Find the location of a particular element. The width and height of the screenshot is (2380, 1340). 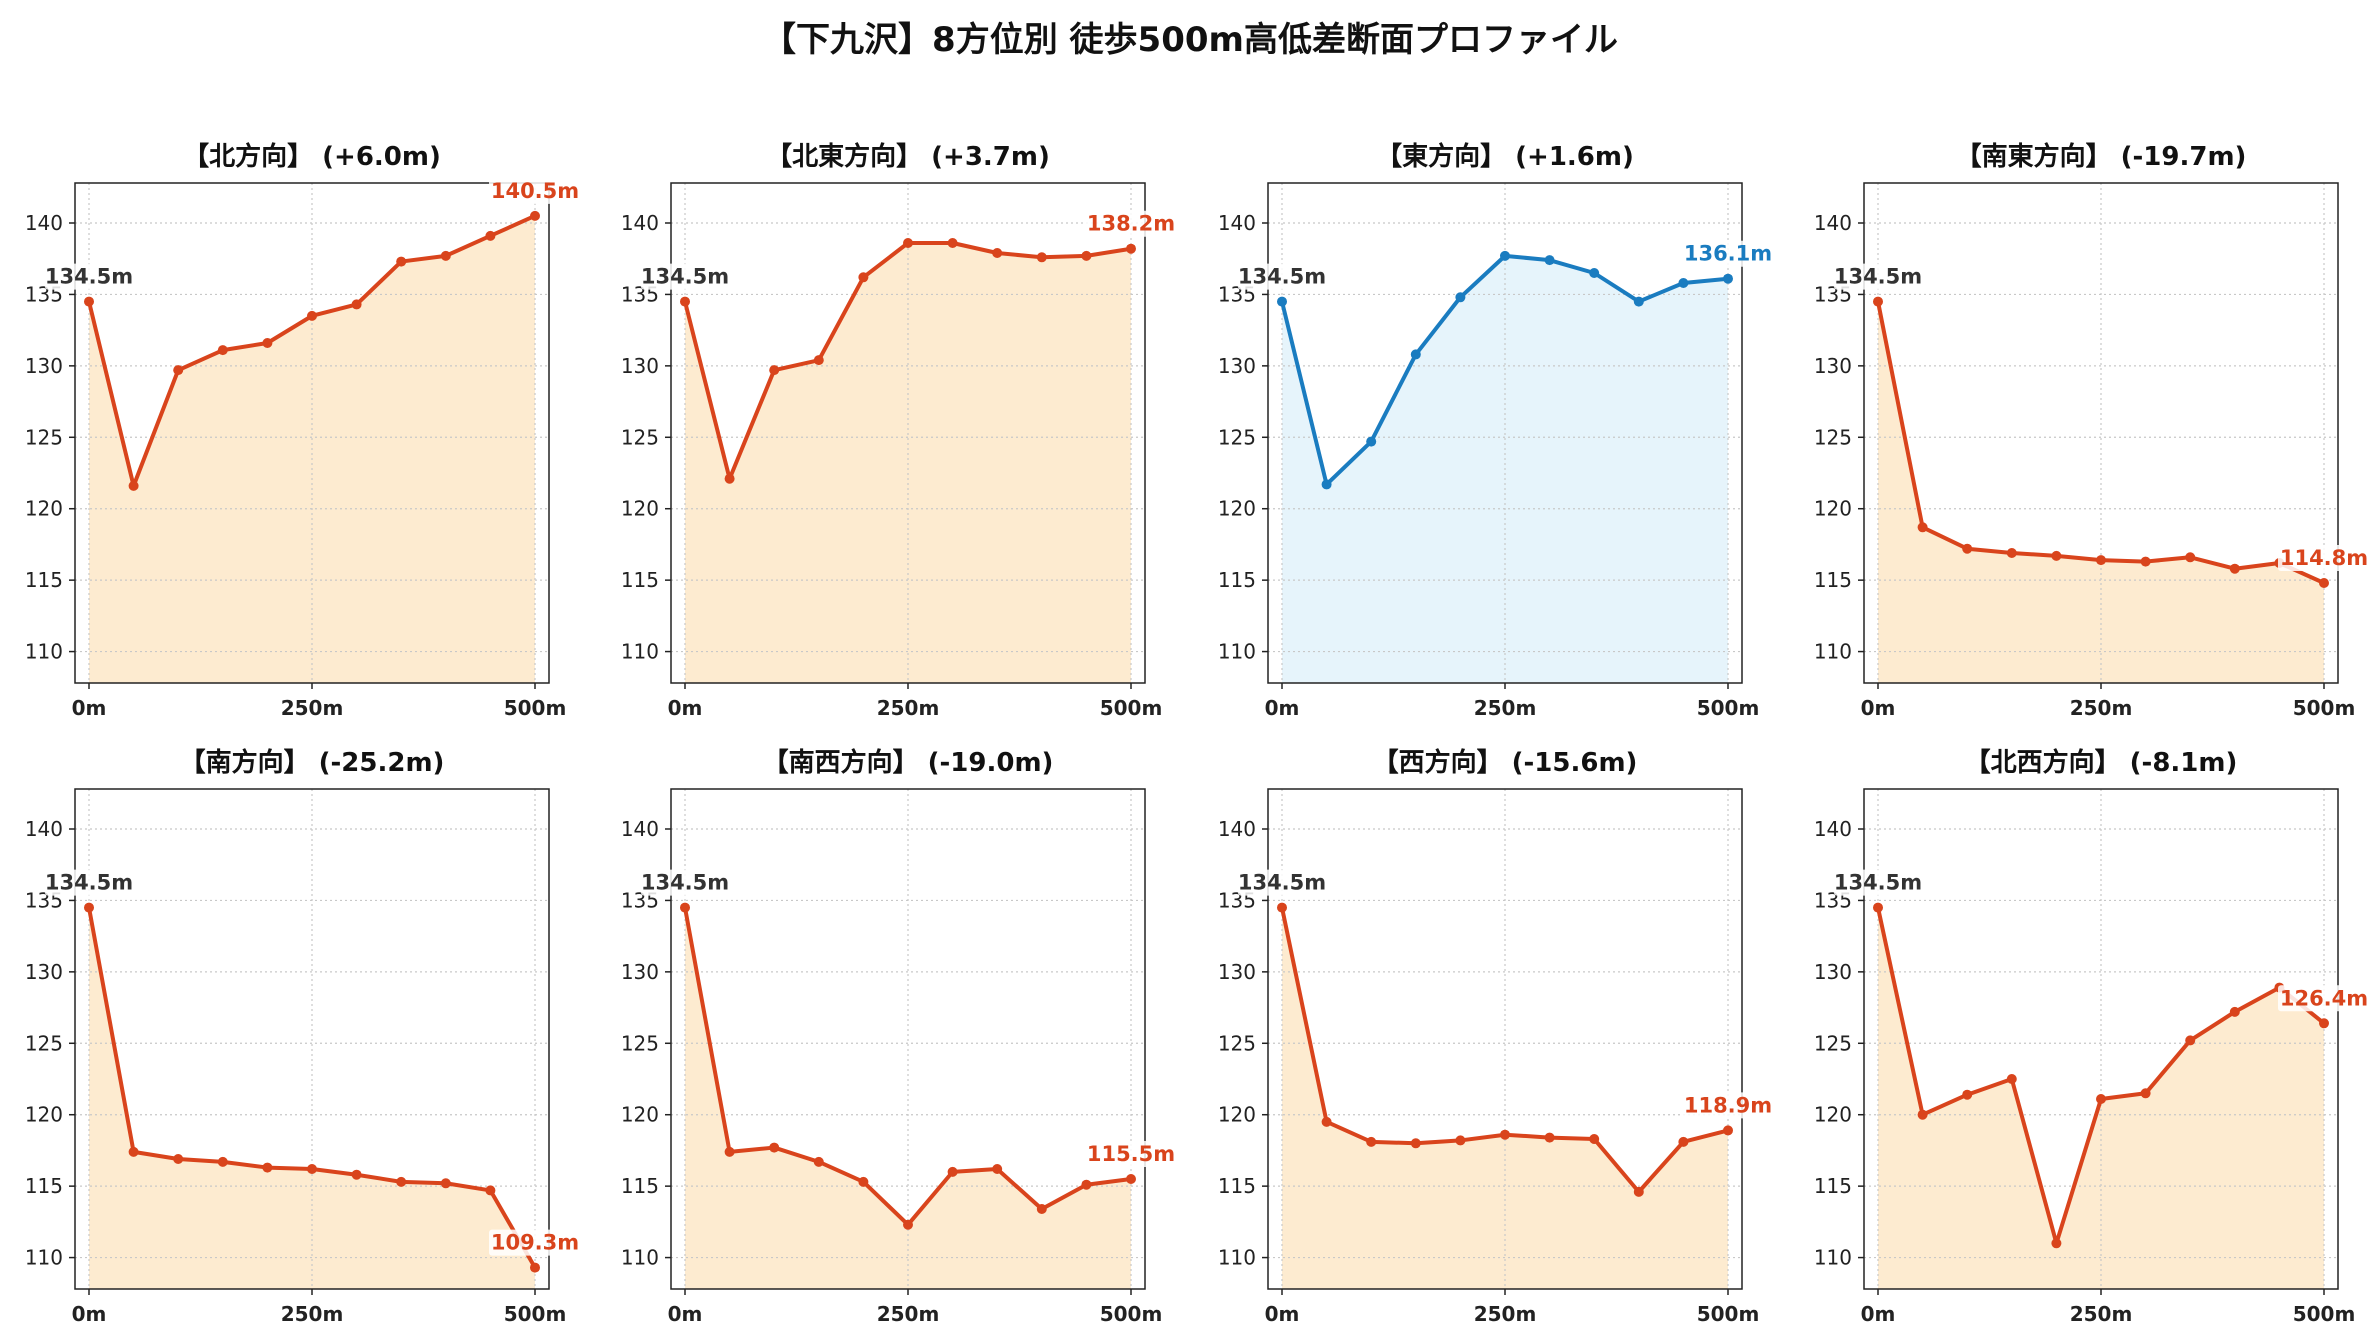

end-elevation-label: 140.5m is located at coordinates (535, 191).